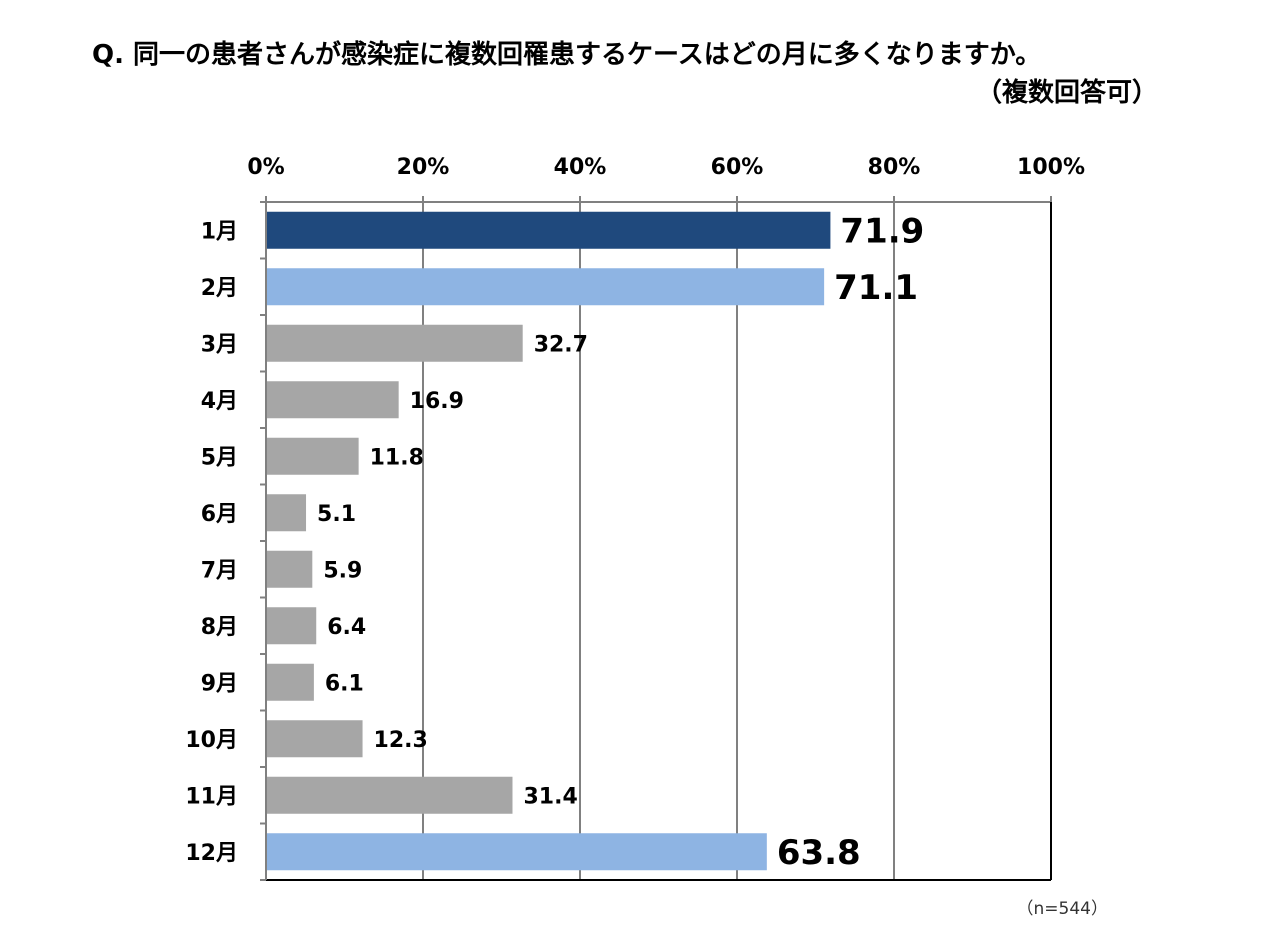  Describe the element at coordinates (894, 167) in the screenshot. I see `x-tick-label: 80%` at that location.